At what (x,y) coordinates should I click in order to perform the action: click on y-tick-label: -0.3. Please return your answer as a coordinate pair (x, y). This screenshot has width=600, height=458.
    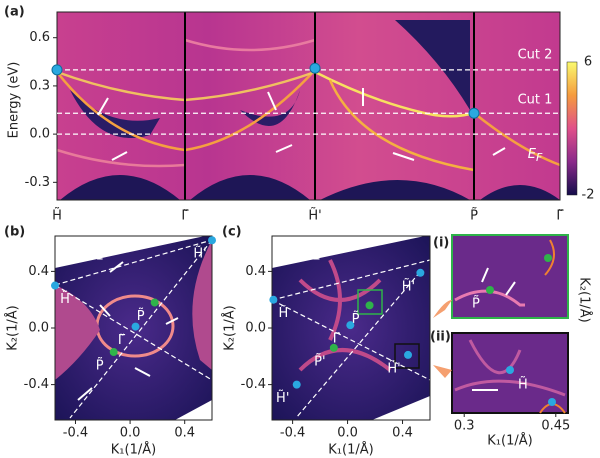
    Looking at the image, I should click on (37, 182).